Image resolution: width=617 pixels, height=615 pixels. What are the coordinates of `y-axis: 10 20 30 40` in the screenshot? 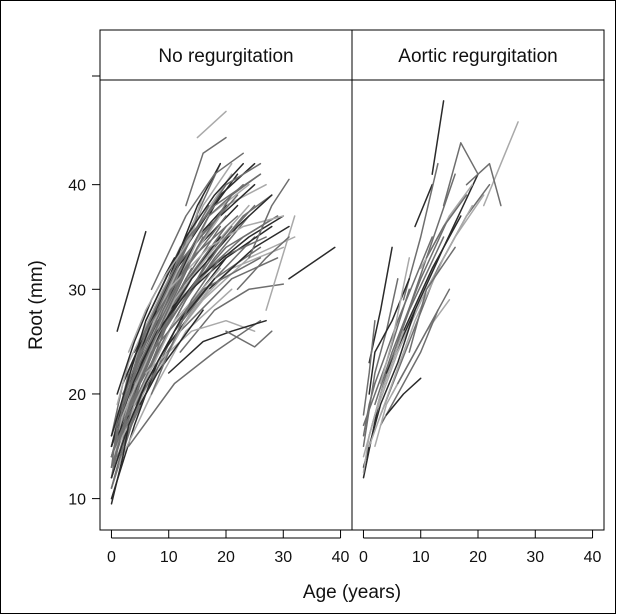 It's located at (84, 292).